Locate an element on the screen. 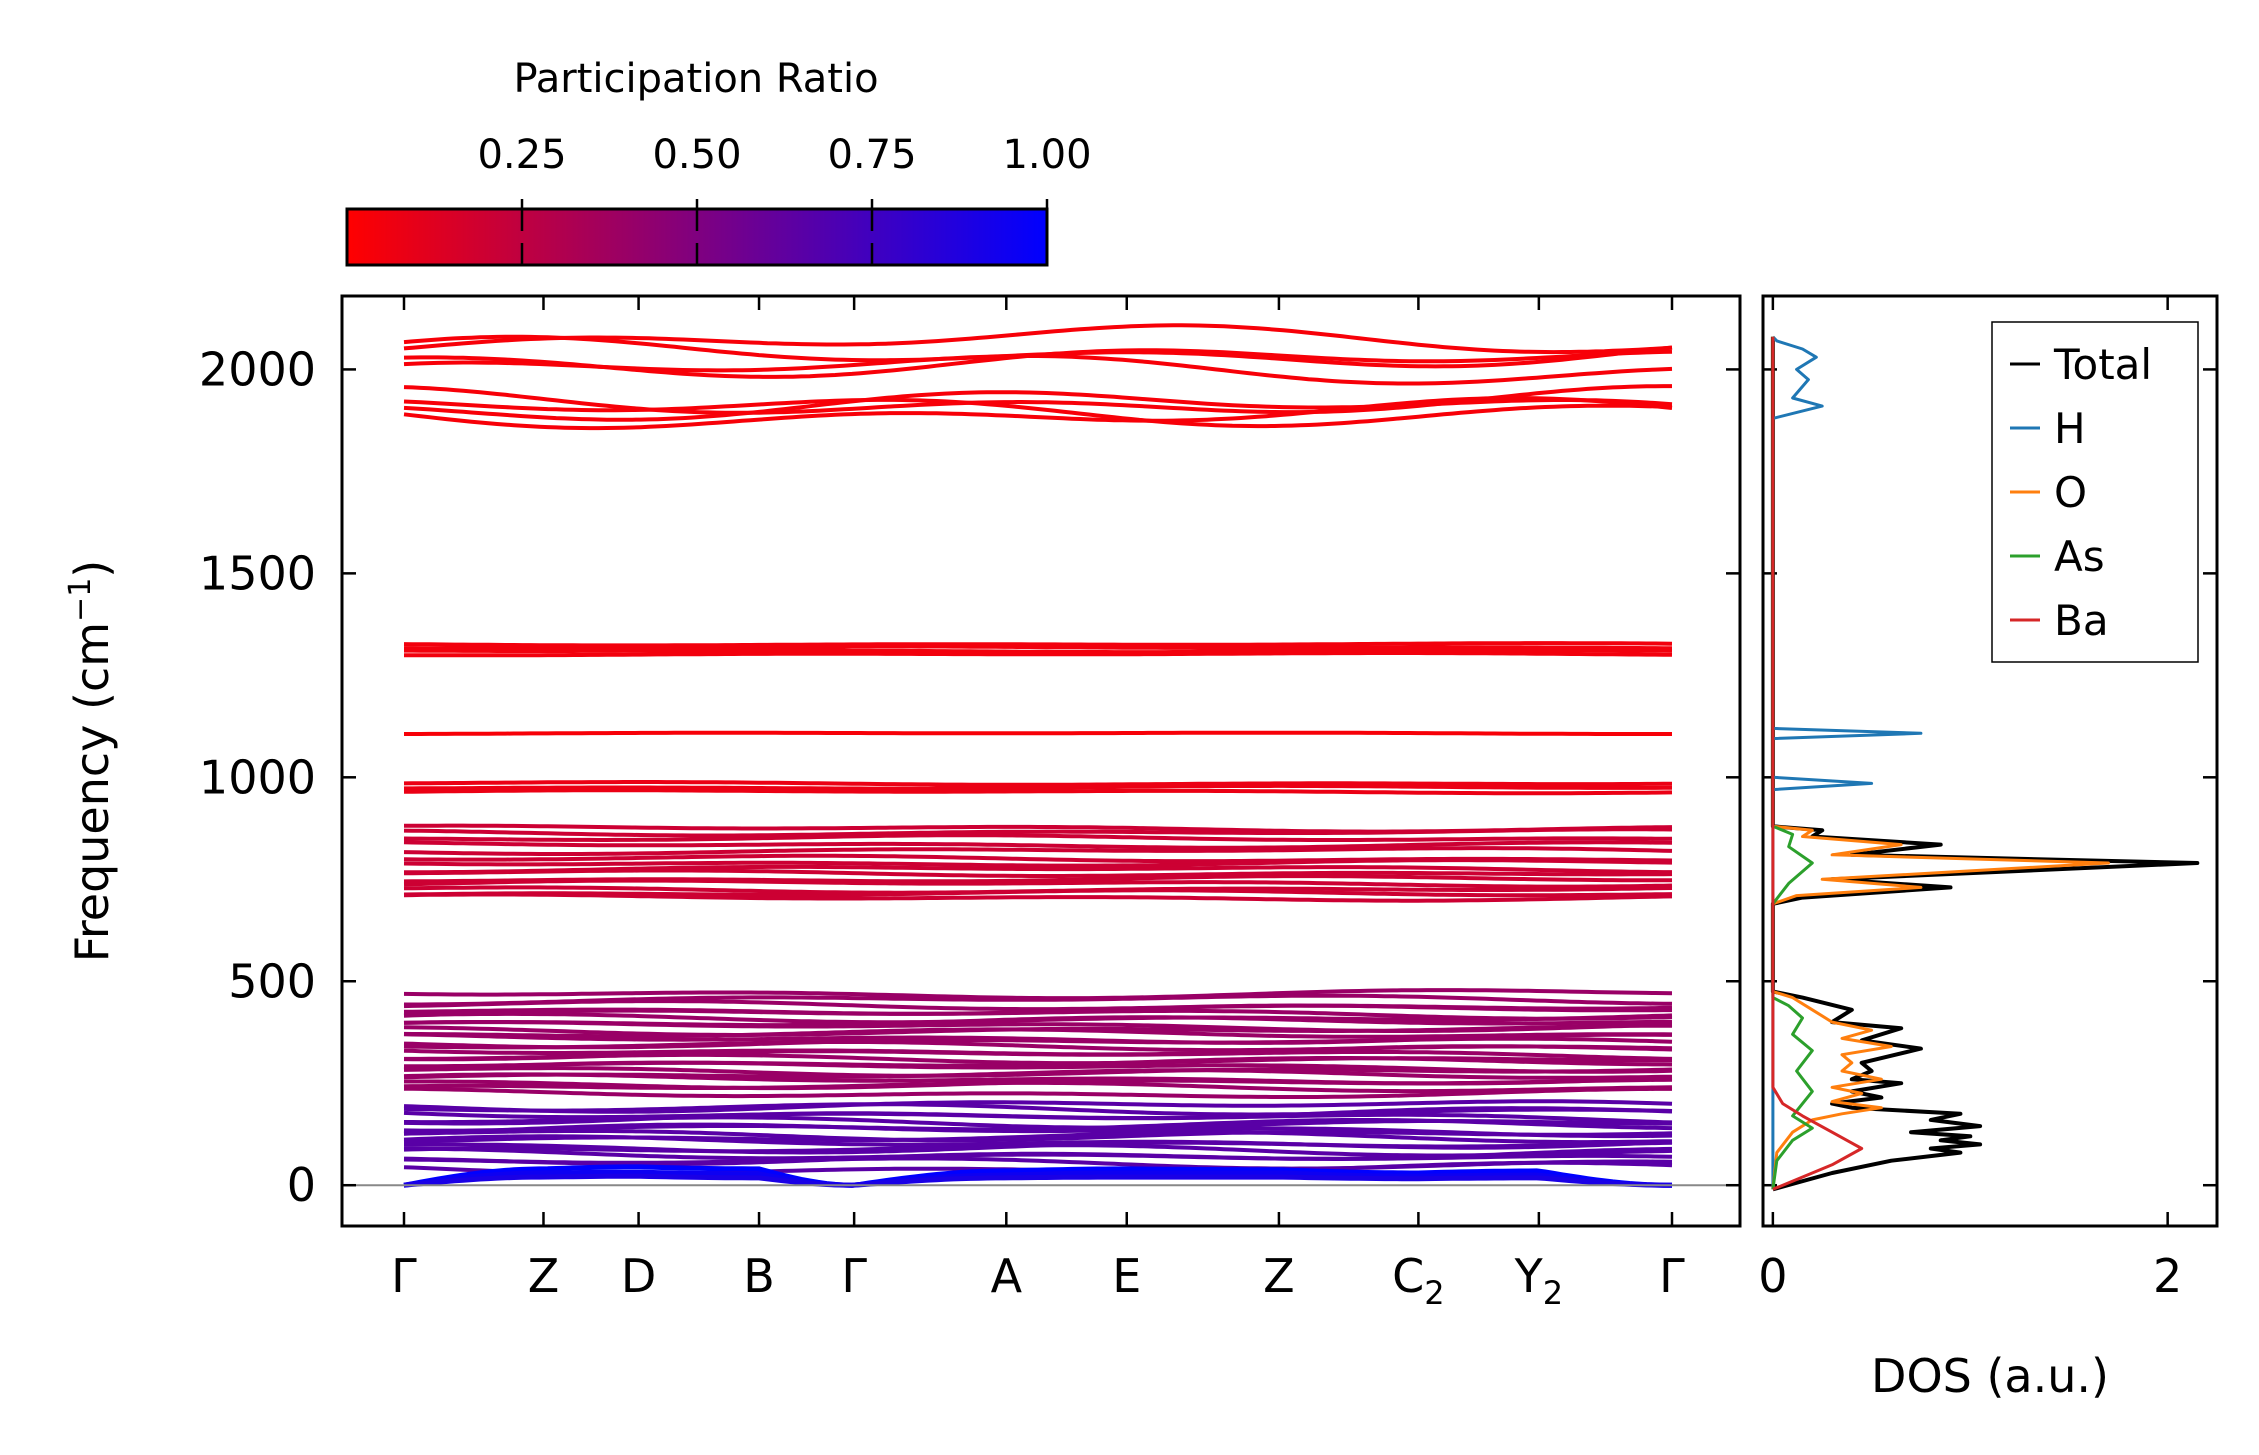 The height and width of the screenshot is (1455, 2259). legend-label-as: As is located at coordinates (2079, 556).